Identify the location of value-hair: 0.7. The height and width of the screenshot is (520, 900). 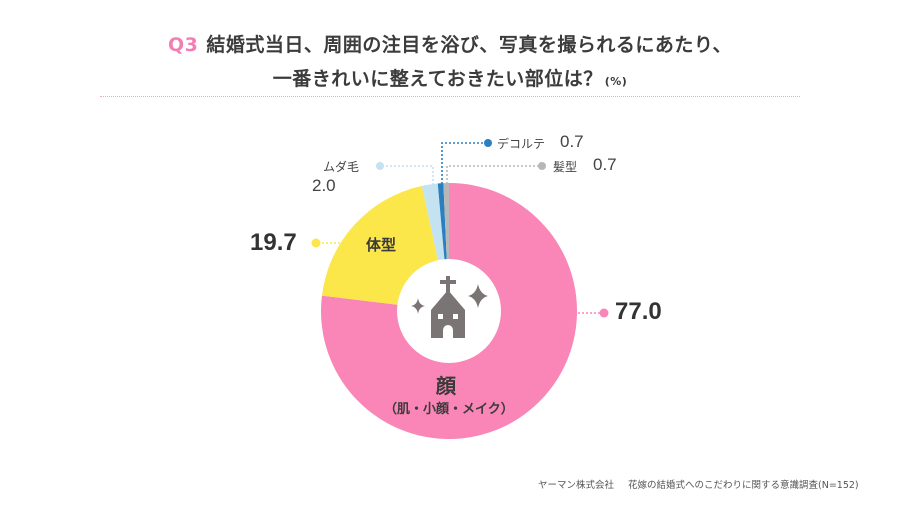
(605, 164).